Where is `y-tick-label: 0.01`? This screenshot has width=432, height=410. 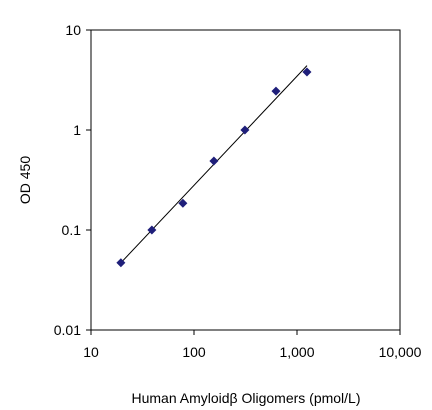 y-tick-label: 0.01 is located at coordinates (67, 330).